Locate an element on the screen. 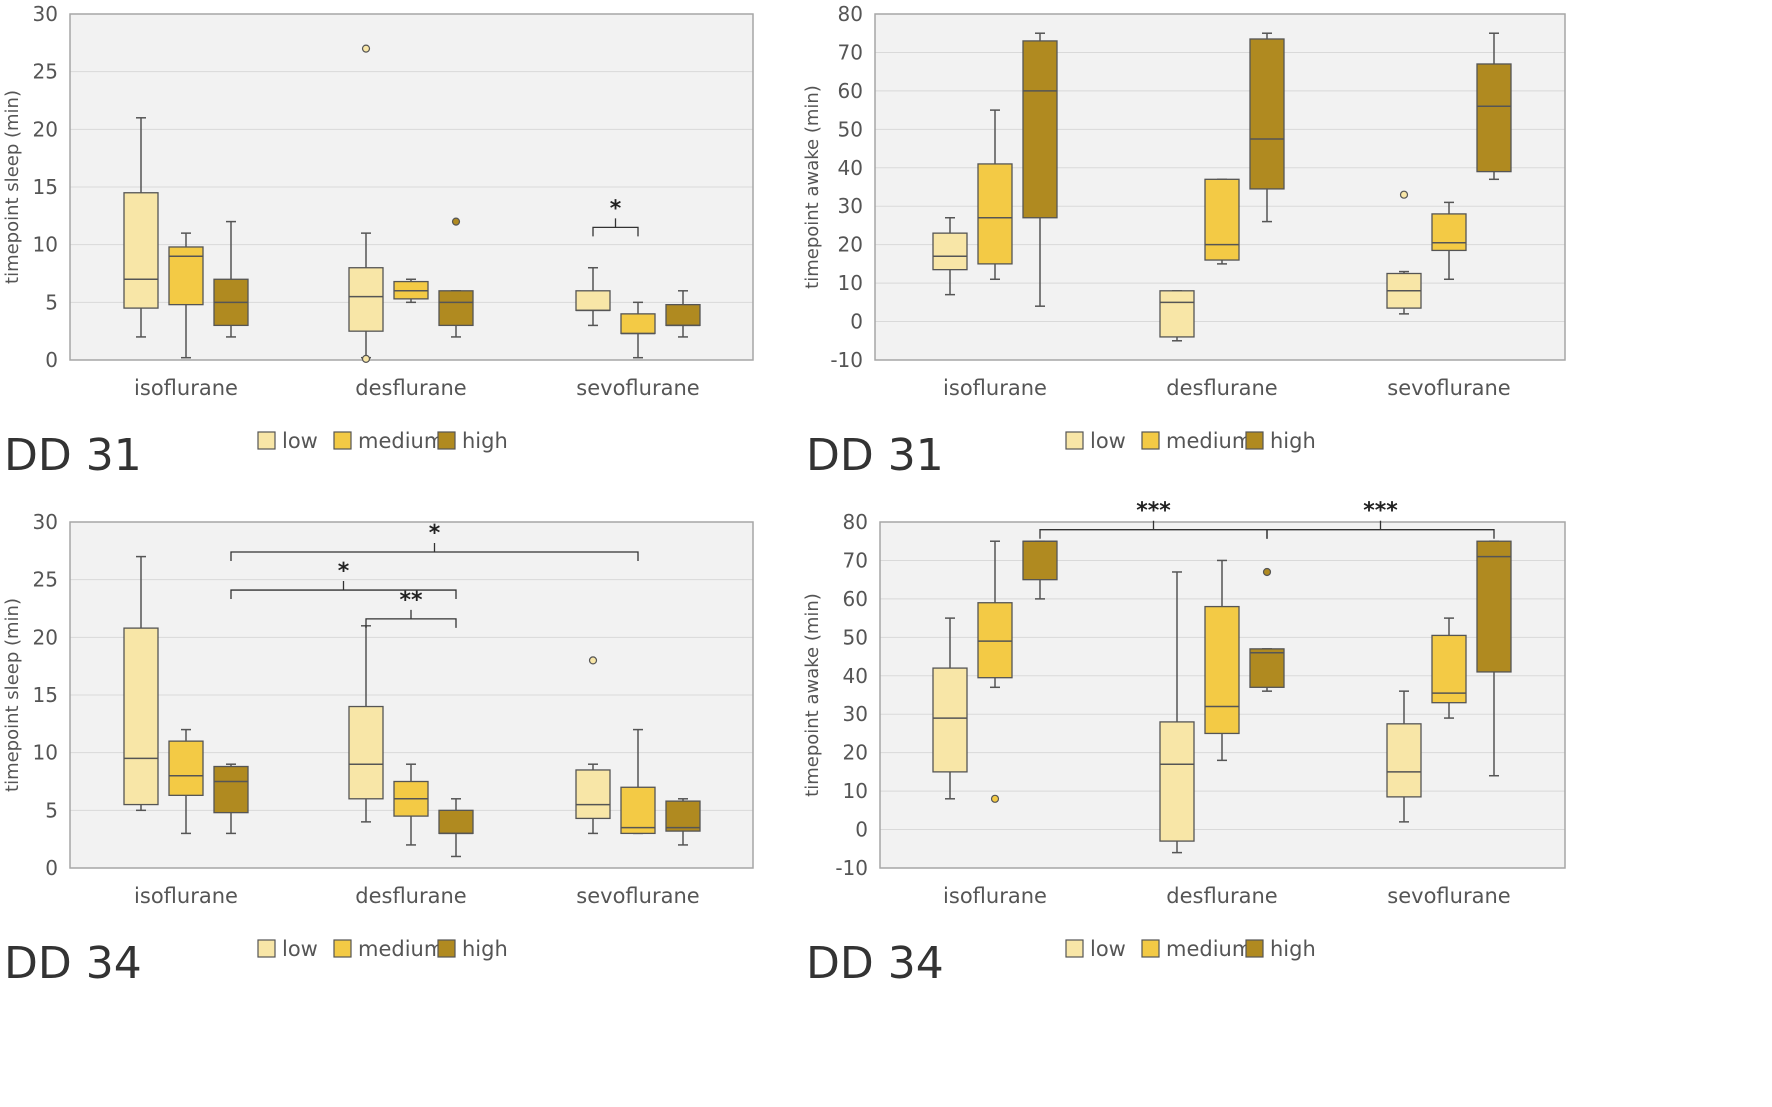 This screenshot has width=1772, height=1107. legend-label-high: high is located at coordinates (485, 949).